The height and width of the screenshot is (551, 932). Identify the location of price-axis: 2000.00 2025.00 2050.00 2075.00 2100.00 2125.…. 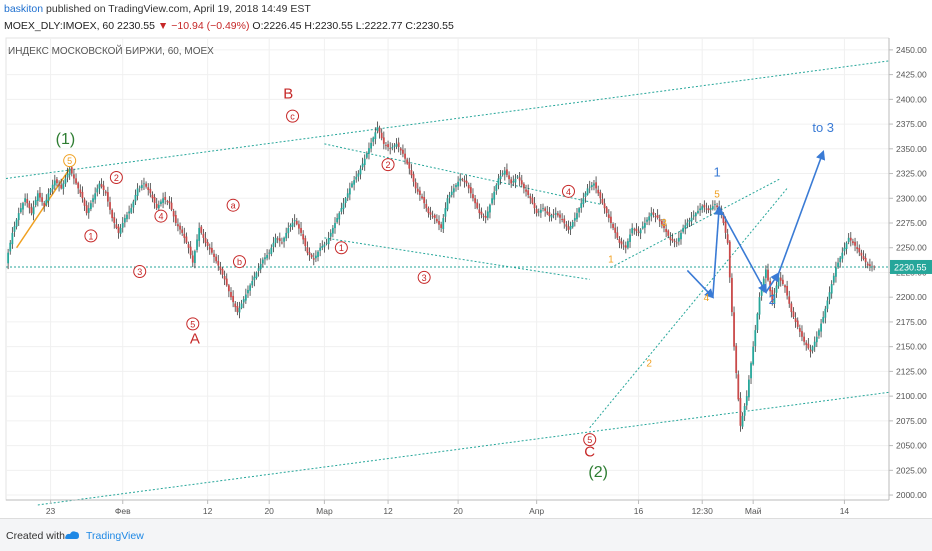
(910, 269).